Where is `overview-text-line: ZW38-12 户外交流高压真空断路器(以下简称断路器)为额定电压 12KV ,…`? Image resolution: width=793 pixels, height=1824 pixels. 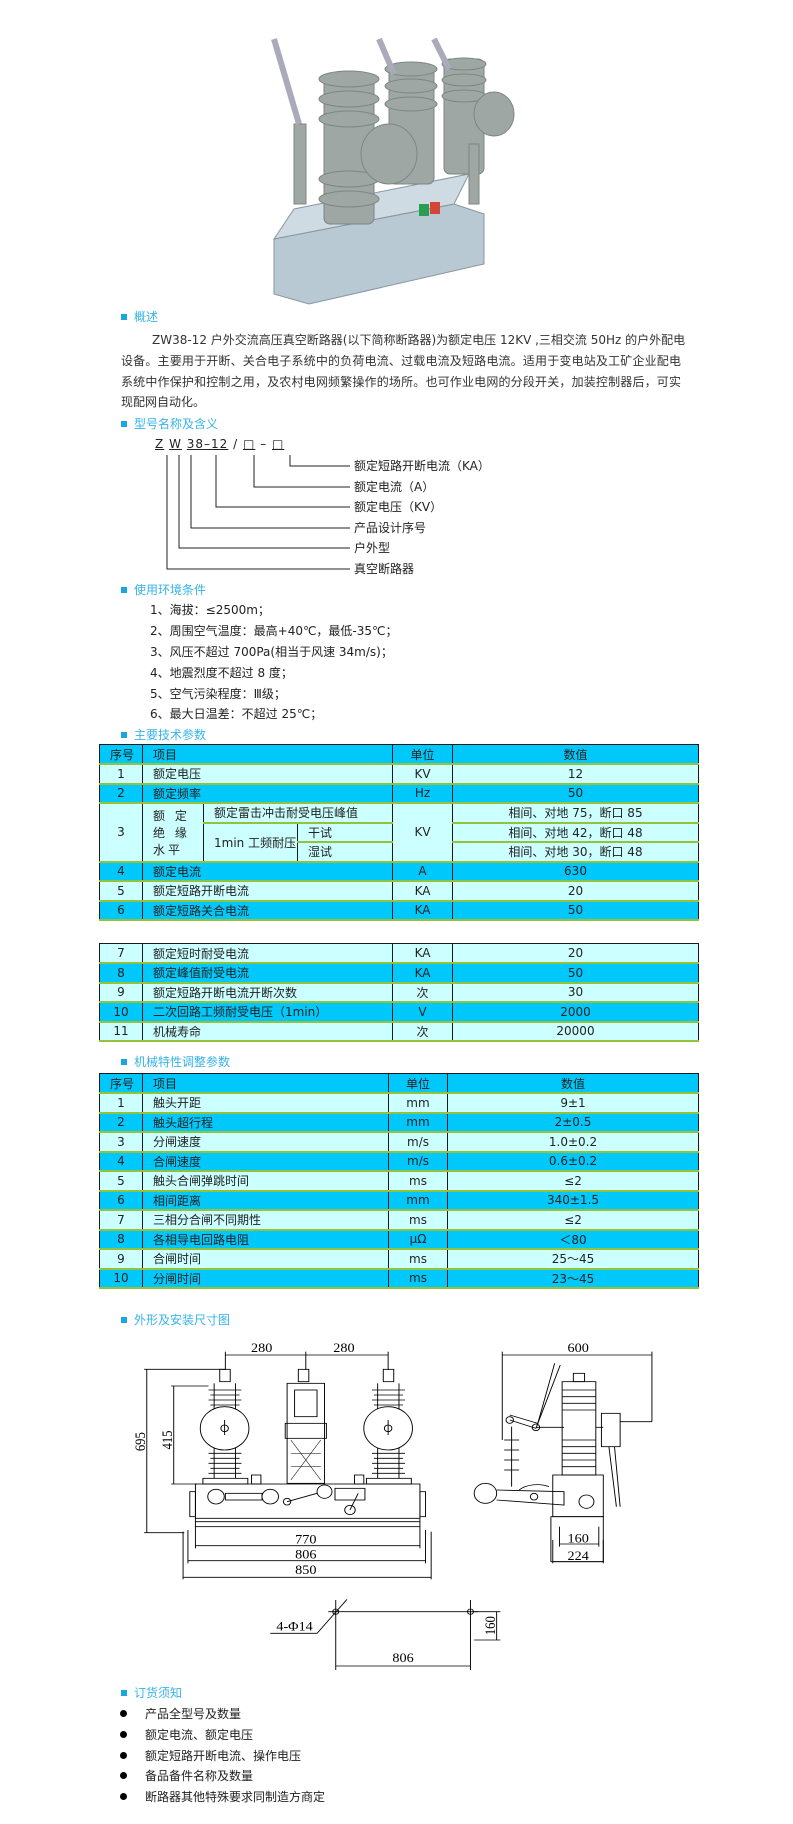 overview-text-line: ZW38-12 户外交流高压真空断路器(以下简称断路器)为额定电压 12KV ,… is located at coordinates (419, 340).